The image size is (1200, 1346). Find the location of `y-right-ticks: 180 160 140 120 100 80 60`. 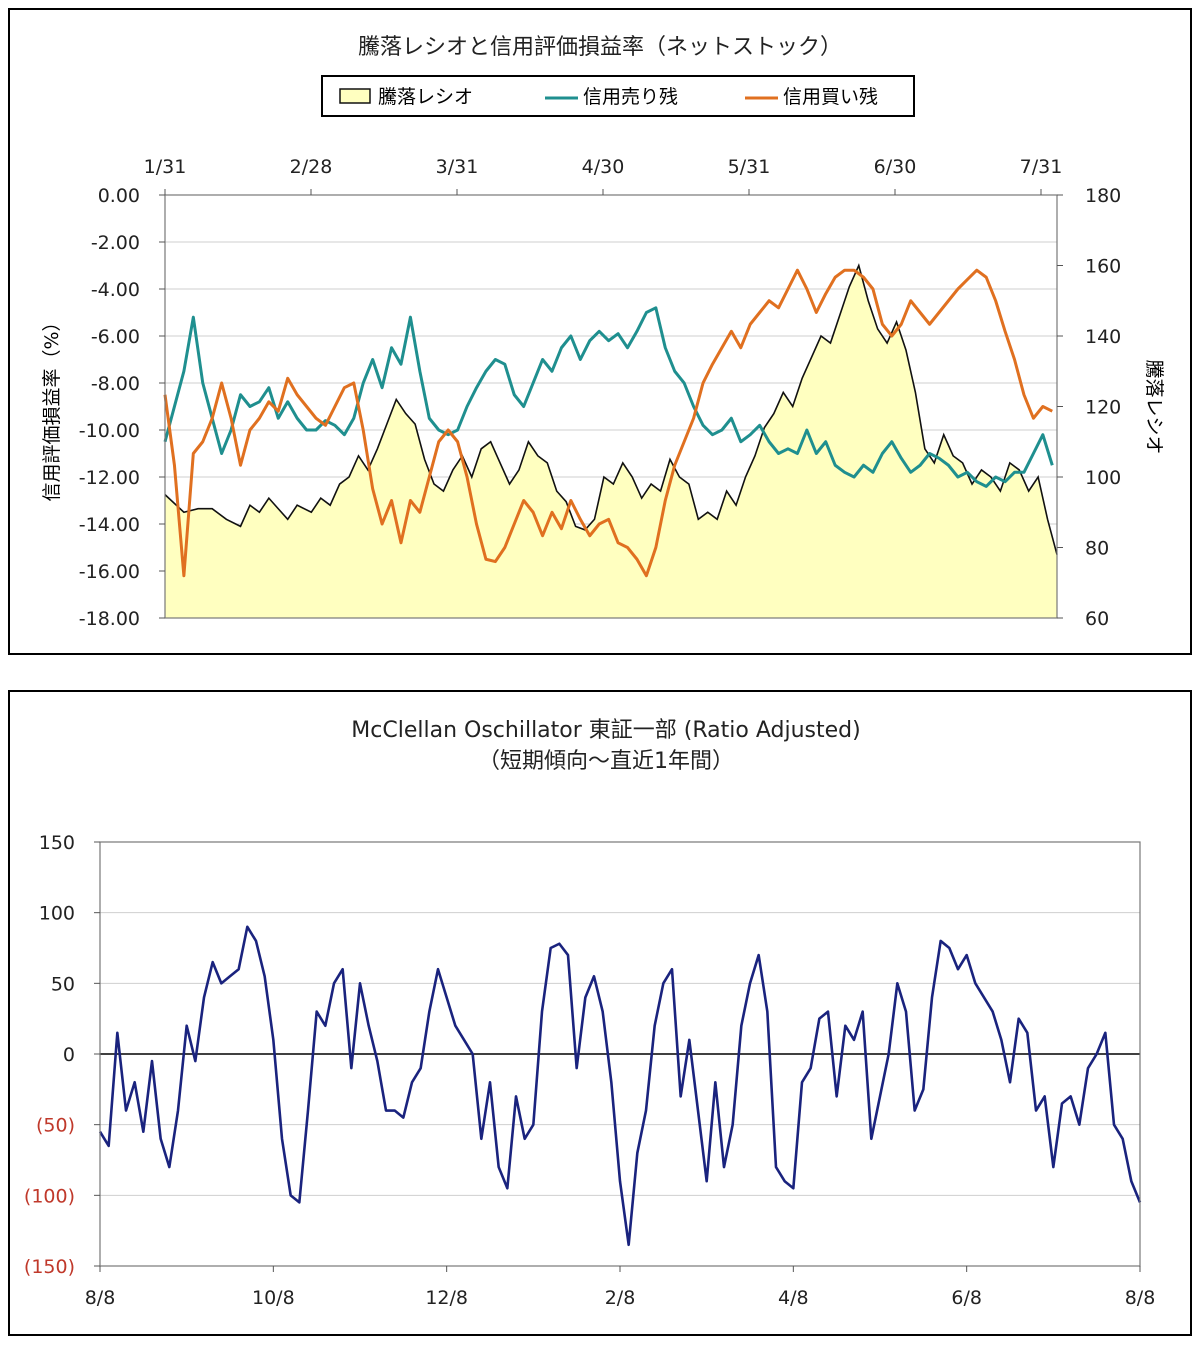

y-right-ticks: 180 160 140 120 100 80 60 is located at coordinates (1089, 407).